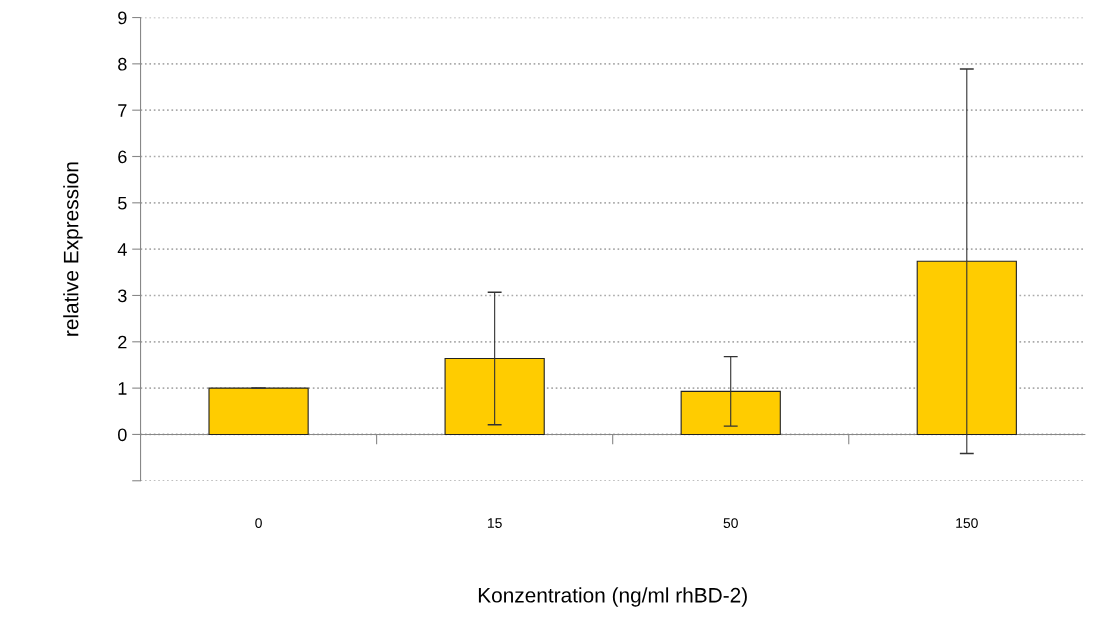 Image resolution: width=1098 pixels, height=626 pixels. Describe the element at coordinates (122, 249) in the screenshot. I see `y-tick-label: 4` at that location.